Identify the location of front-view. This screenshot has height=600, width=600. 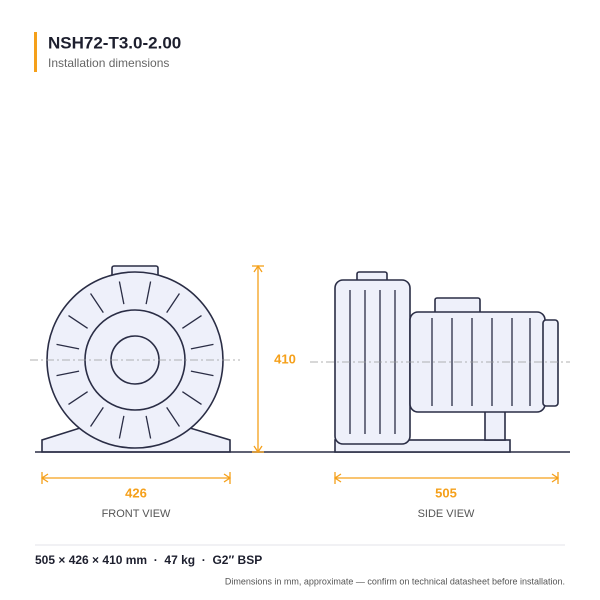
(136, 359).